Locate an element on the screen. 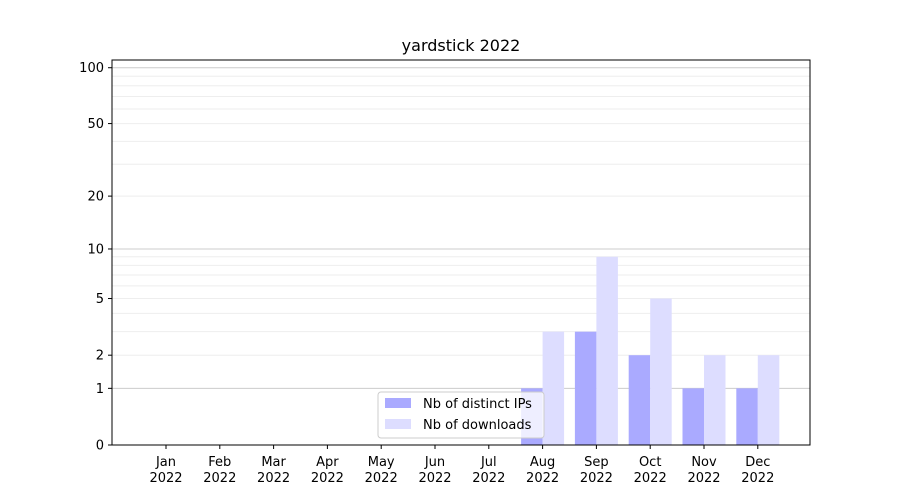  y-tick-label: 0 is located at coordinates (100, 446).